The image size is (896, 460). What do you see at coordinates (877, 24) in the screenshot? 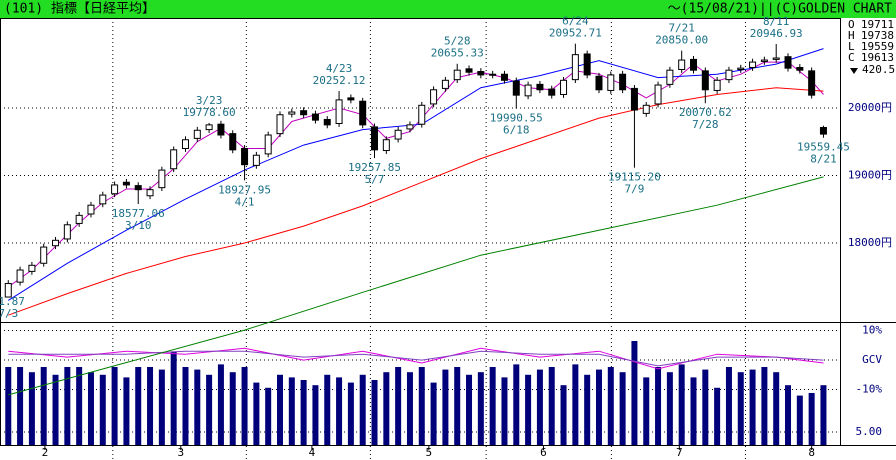
I see `ohlc-value: 19711` at bounding box center [877, 24].